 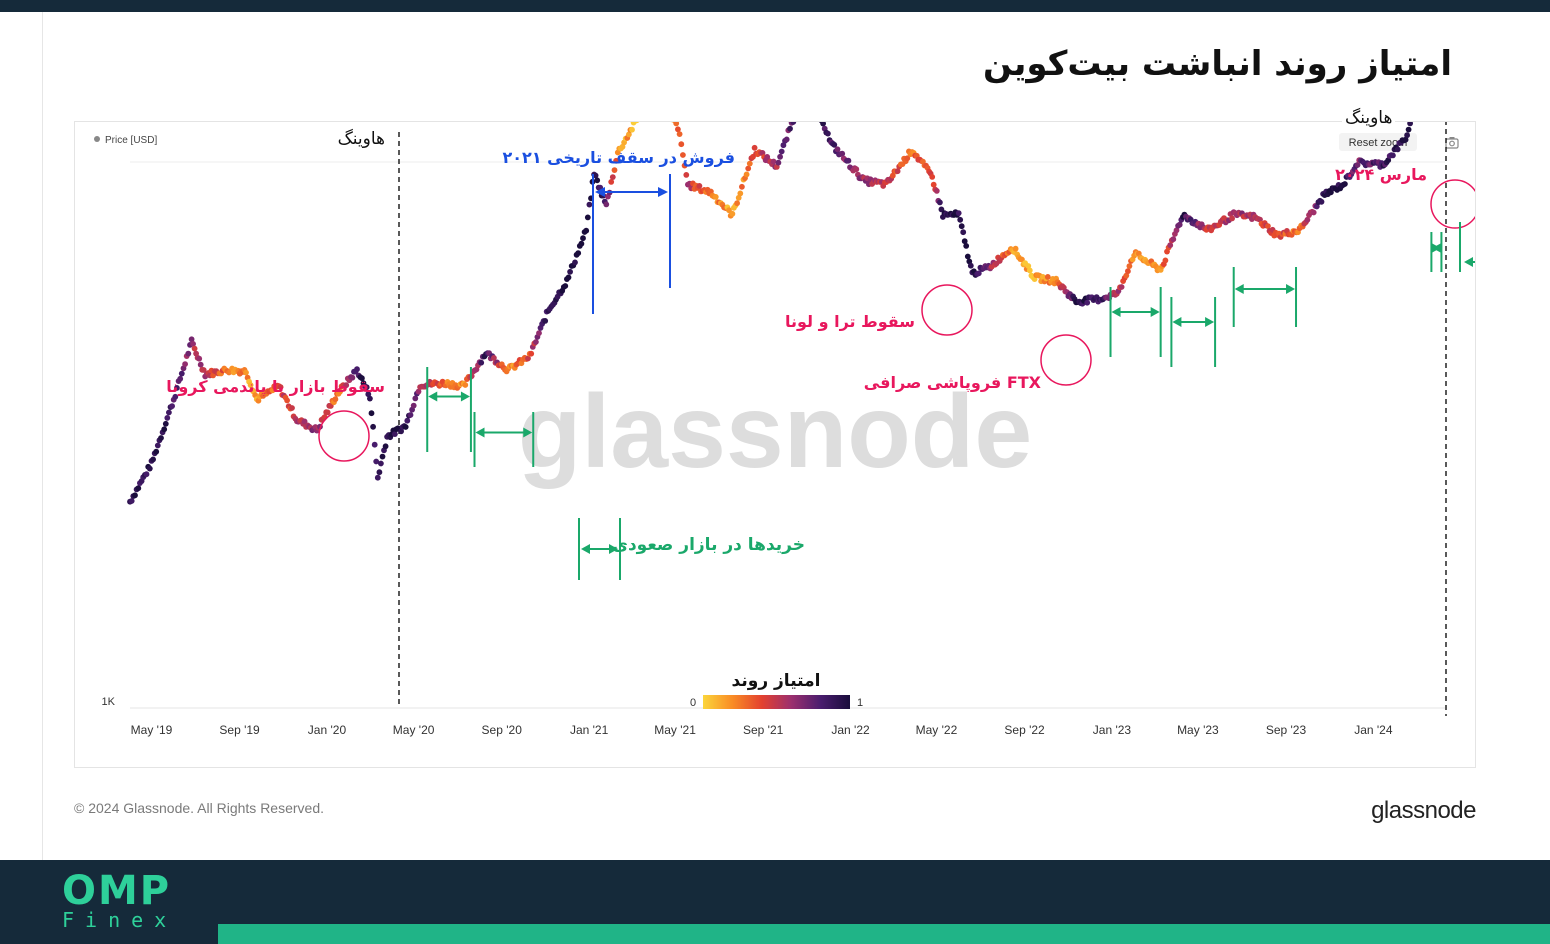 I want to click on covid-label: سقوط بازار با پاندمی کرونا, so click(x=275, y=387).